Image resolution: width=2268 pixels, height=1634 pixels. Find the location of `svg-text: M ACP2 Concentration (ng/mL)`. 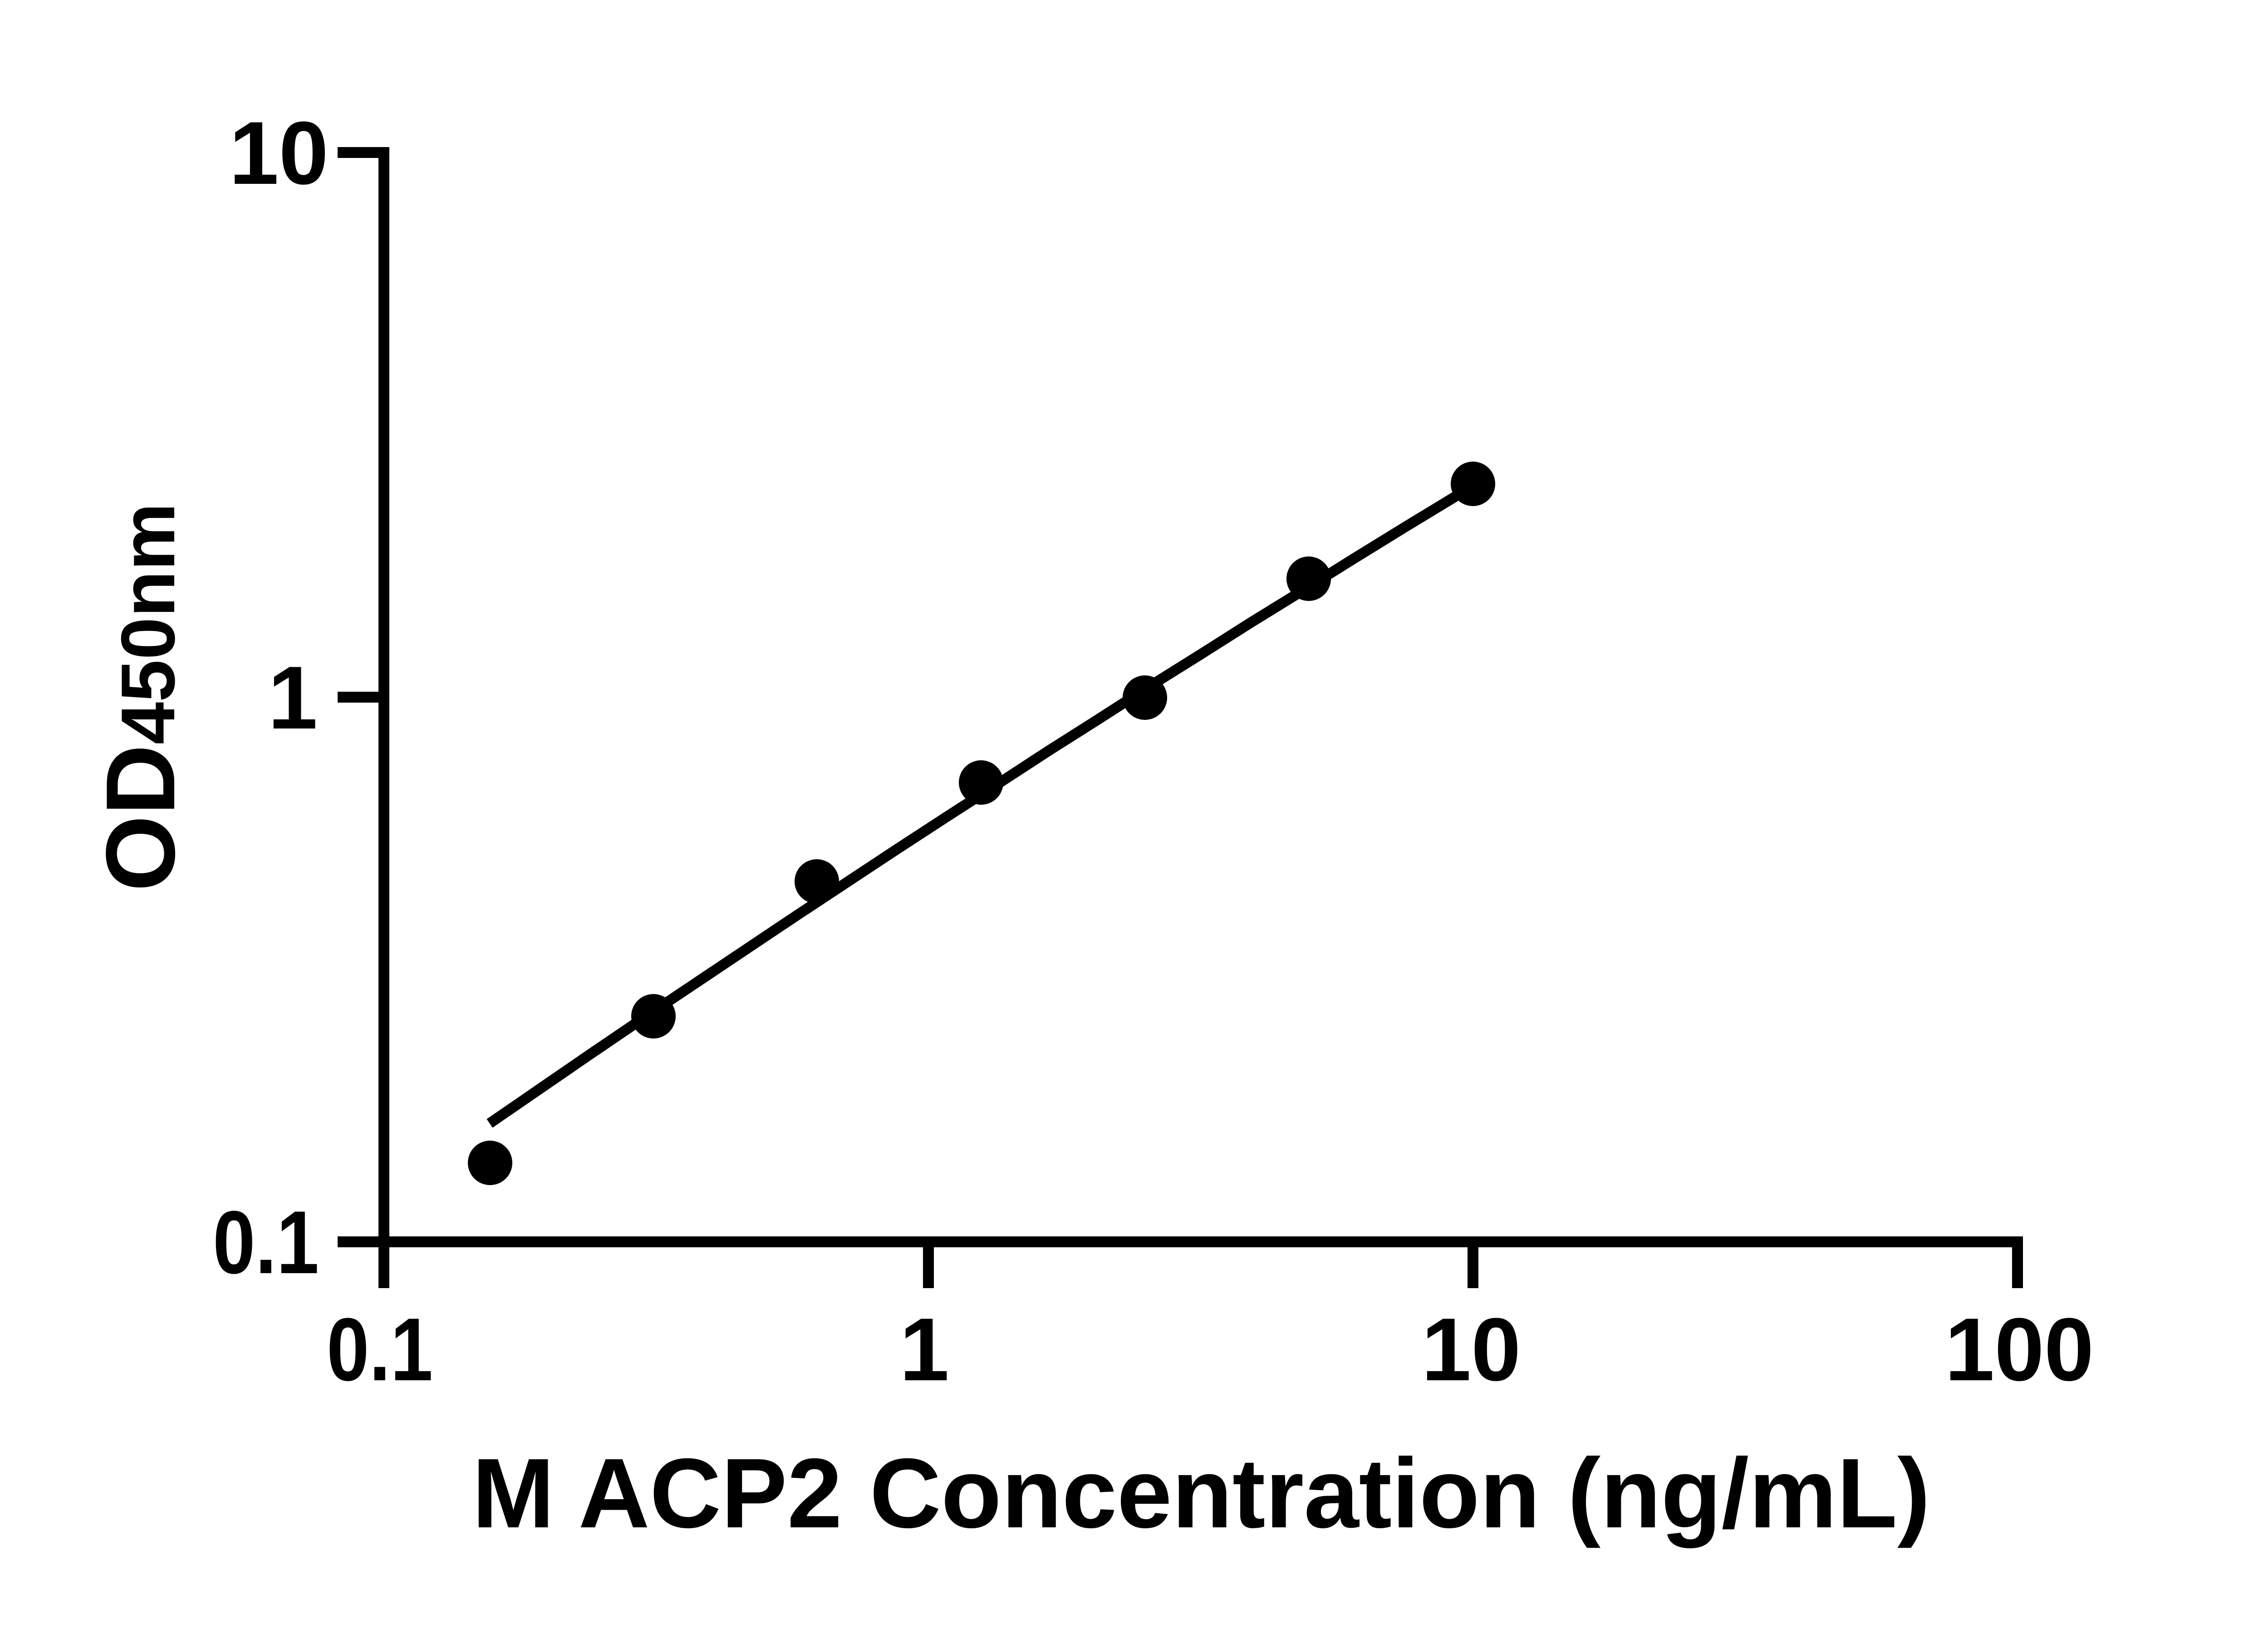

svg-text: M ACP2 Concentration (ng/mL) is located at coordinates (1201, 1493).